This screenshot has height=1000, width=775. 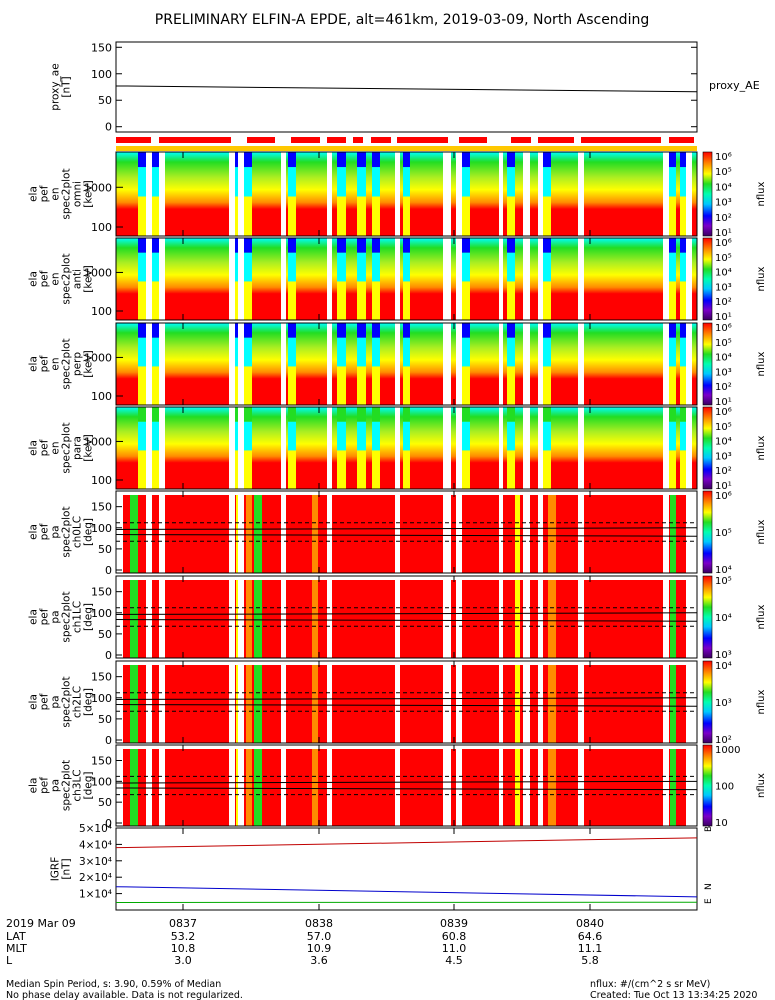 What do you see at coordinates (454, 948) in the screenshot?
I see `x-axis-row-value: 11.0` at bounding box center [454, 948].